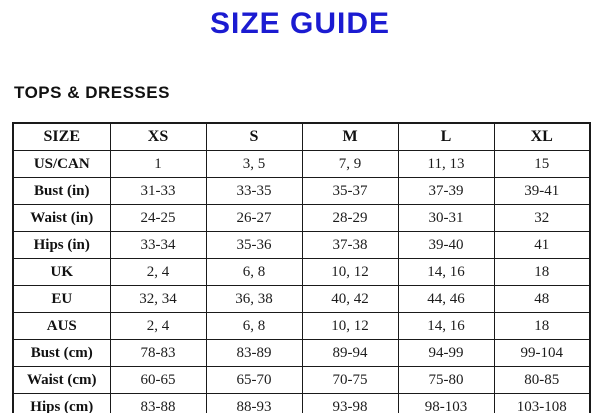  I want to click on size-cell: 60-65, so click(158, 380).